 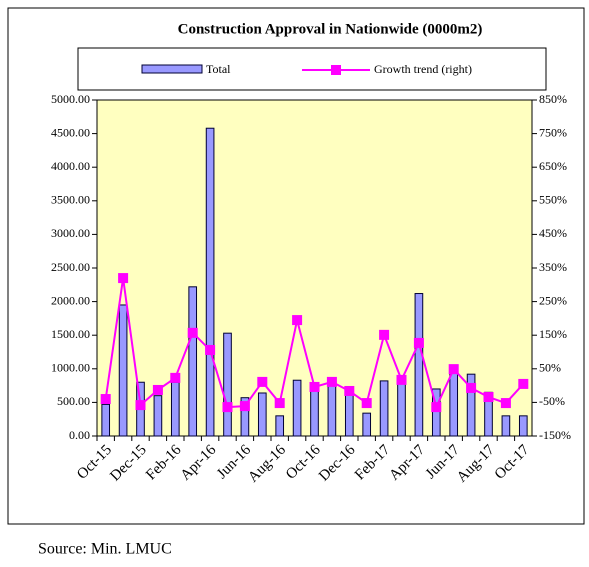 What do you see at coordinates (70, 233) in the screenshot?
I see `y-tick-label: 3000.00` at bounding box center [70, 233].